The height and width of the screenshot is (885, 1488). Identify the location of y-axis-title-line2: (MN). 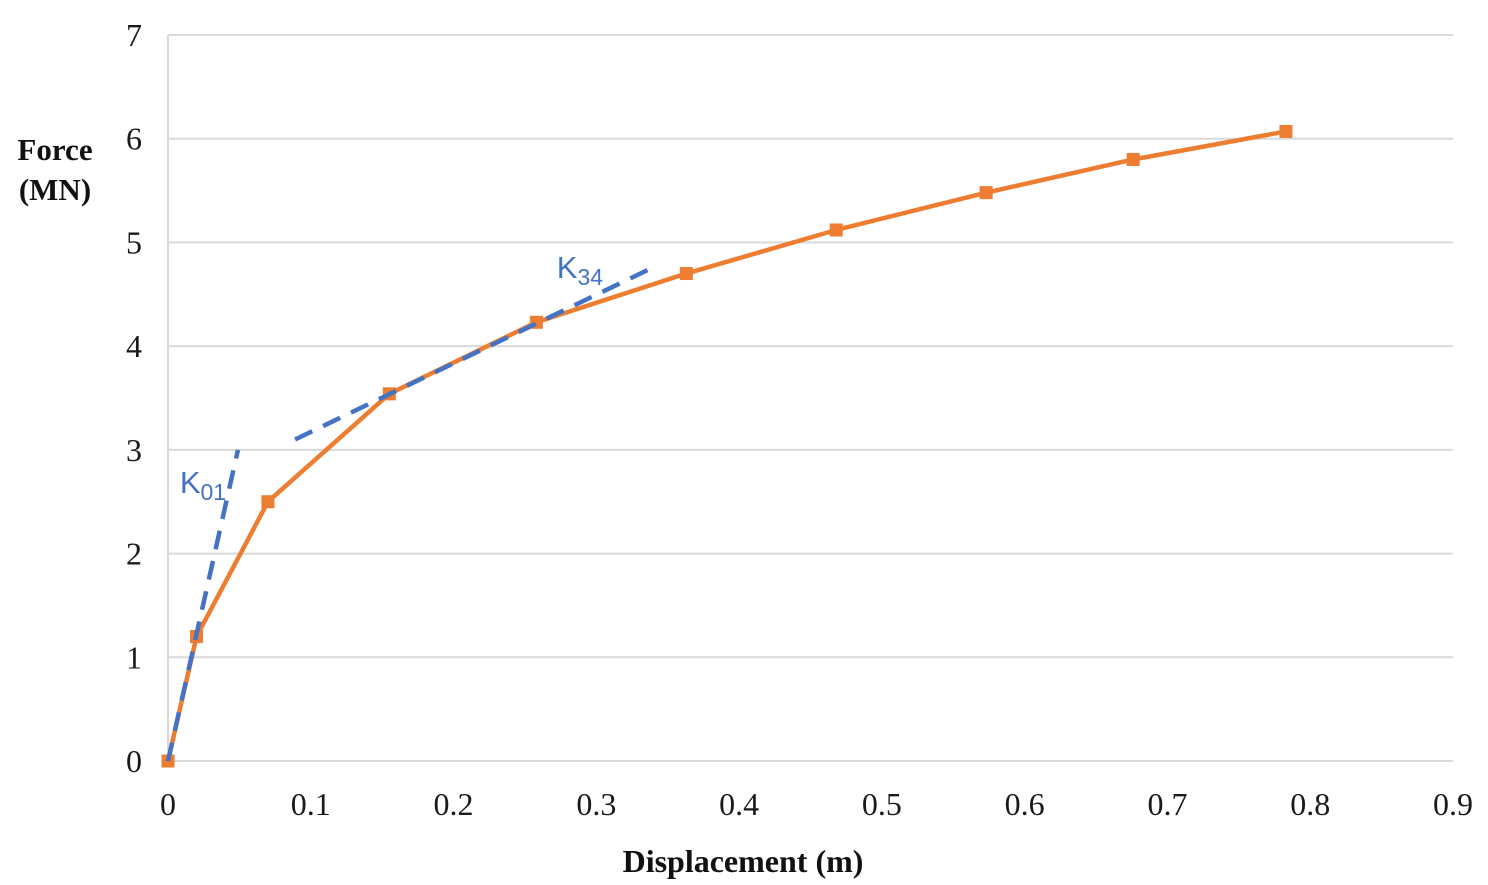
(55, 189).